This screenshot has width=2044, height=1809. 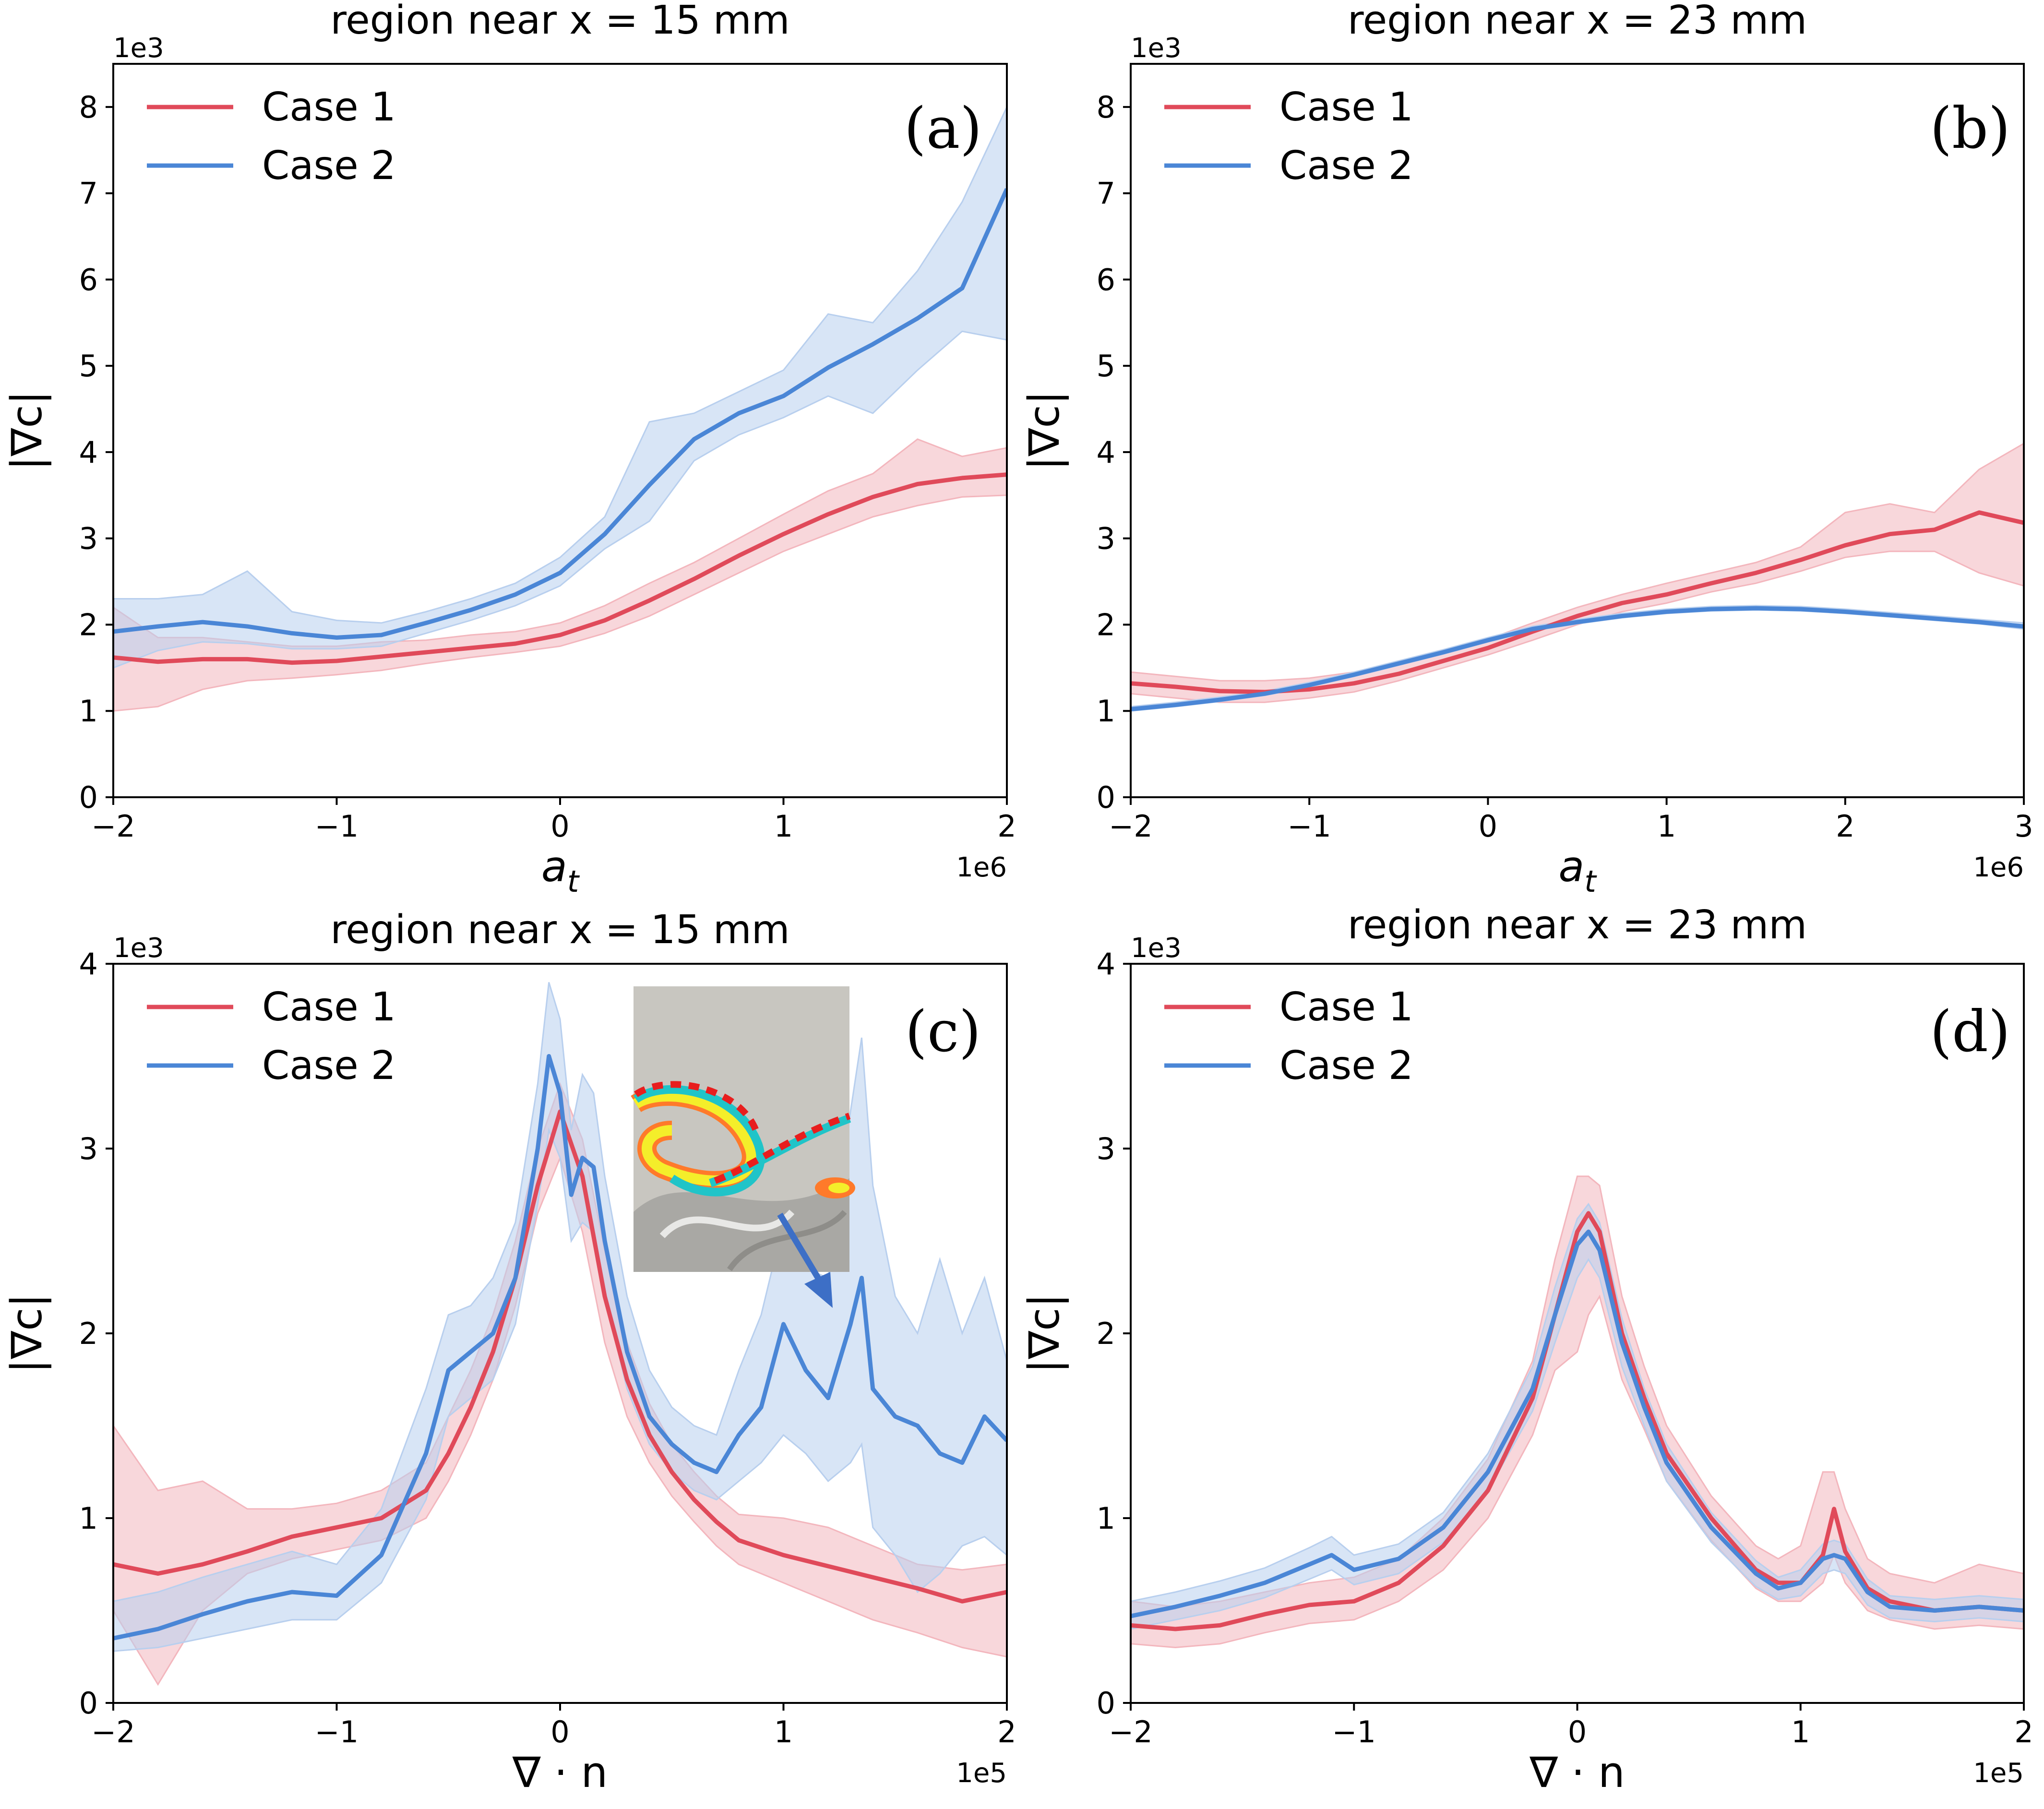 What do you see at coordinates (818, 1290) in the screenshot?
I see `inset-arrow-head` at bounding box center [818, 1290].